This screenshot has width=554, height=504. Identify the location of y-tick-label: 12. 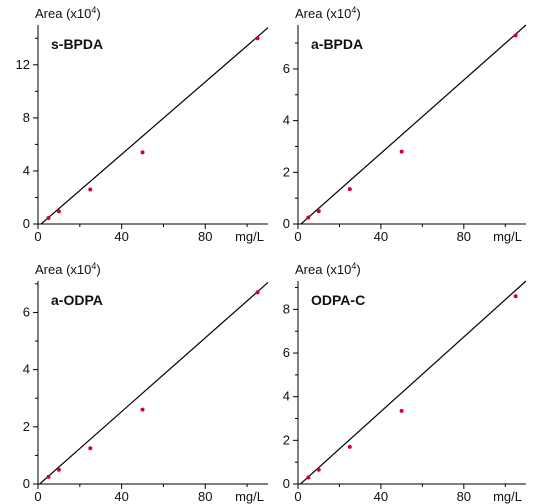
(23, 64).